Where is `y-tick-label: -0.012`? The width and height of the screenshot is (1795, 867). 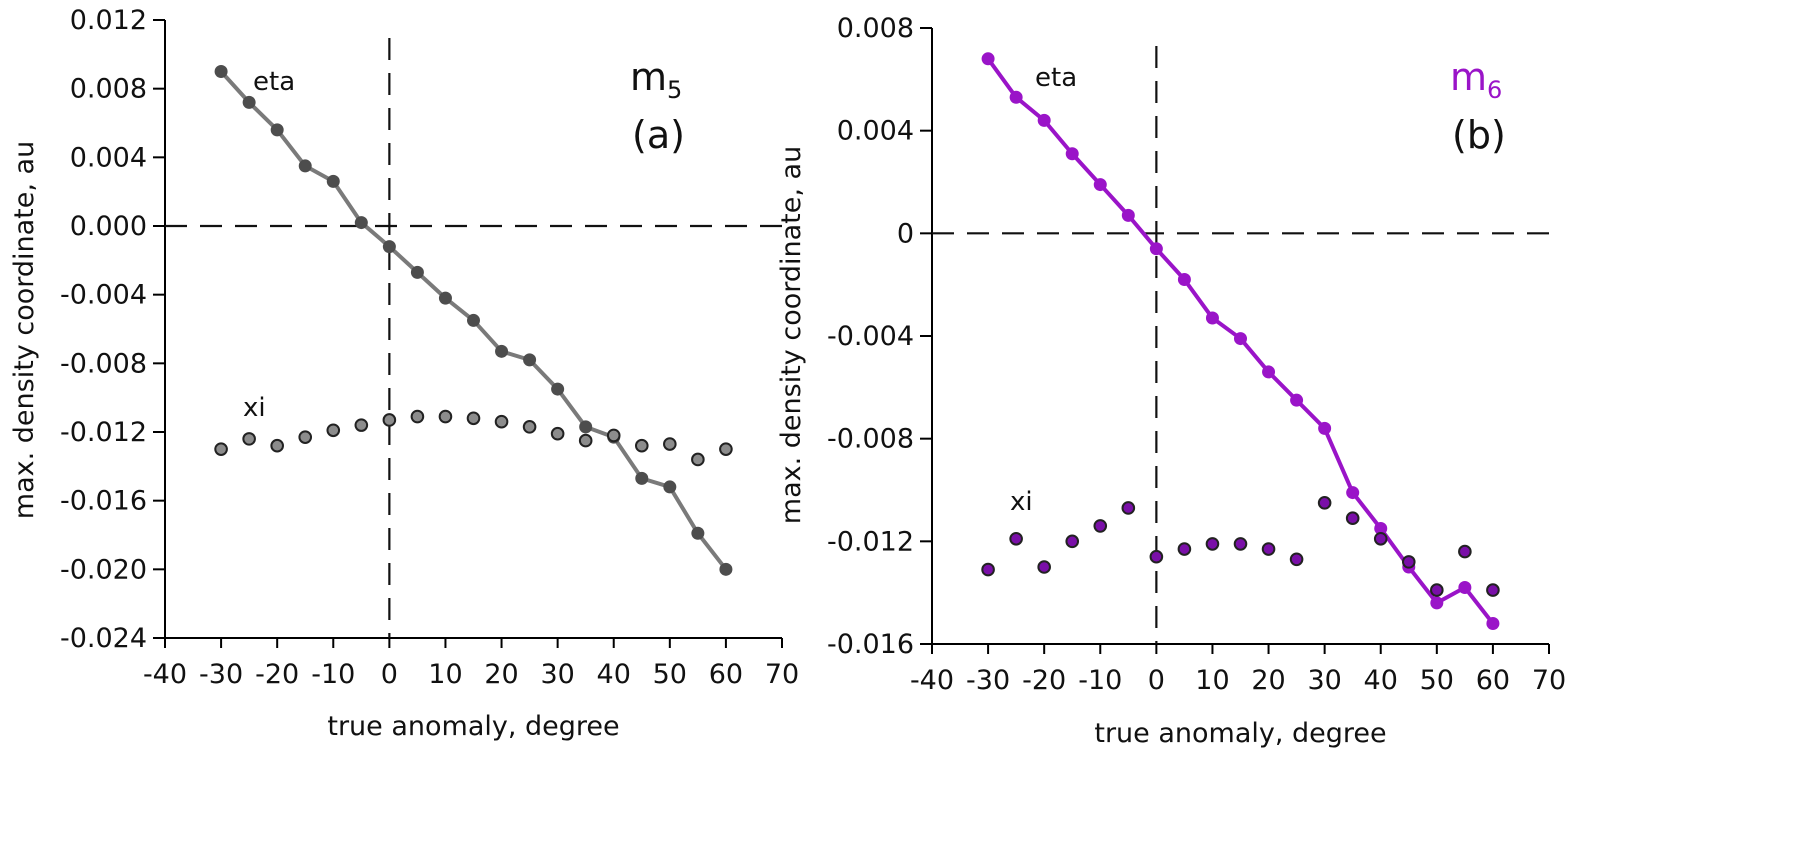 y-tick-label: -0.012 is located at coordinates (870, 541).